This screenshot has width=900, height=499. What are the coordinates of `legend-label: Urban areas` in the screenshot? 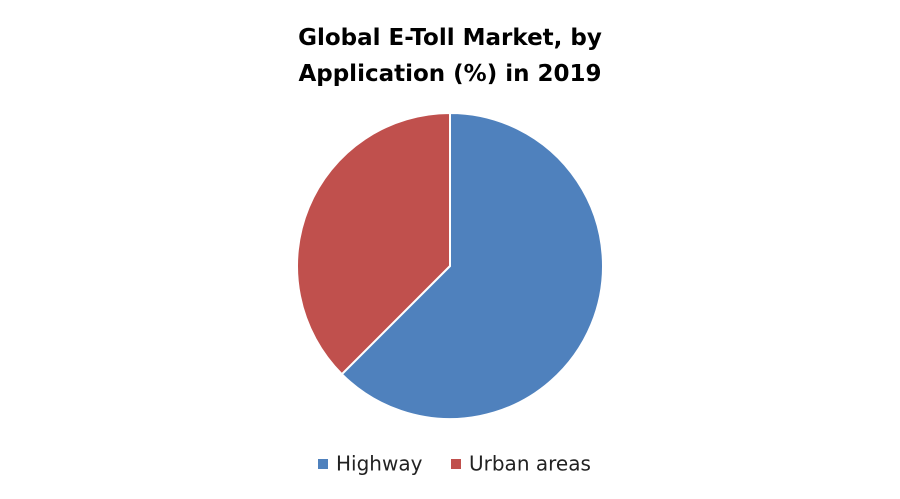 It's located at (530, 464).